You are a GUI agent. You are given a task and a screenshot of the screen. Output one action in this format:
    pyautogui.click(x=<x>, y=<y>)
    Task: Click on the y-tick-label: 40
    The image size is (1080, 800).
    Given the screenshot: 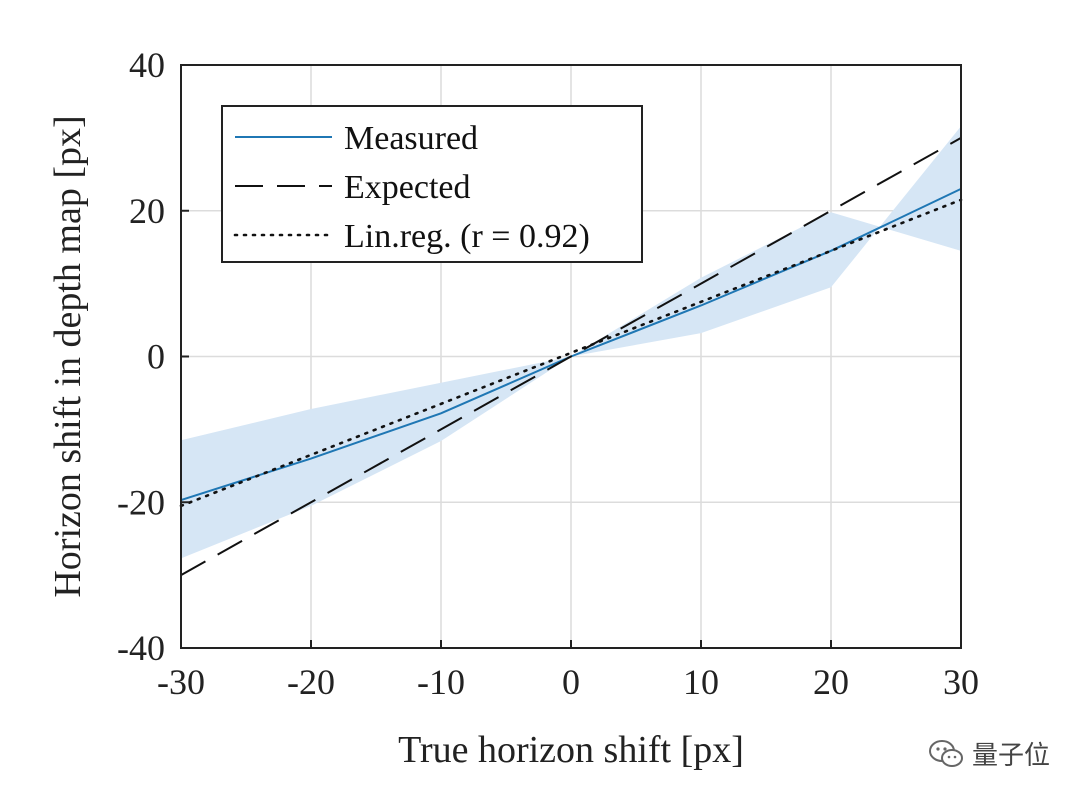 What is the action you would take?
    pyautogui.click(x=147, y=65)
    